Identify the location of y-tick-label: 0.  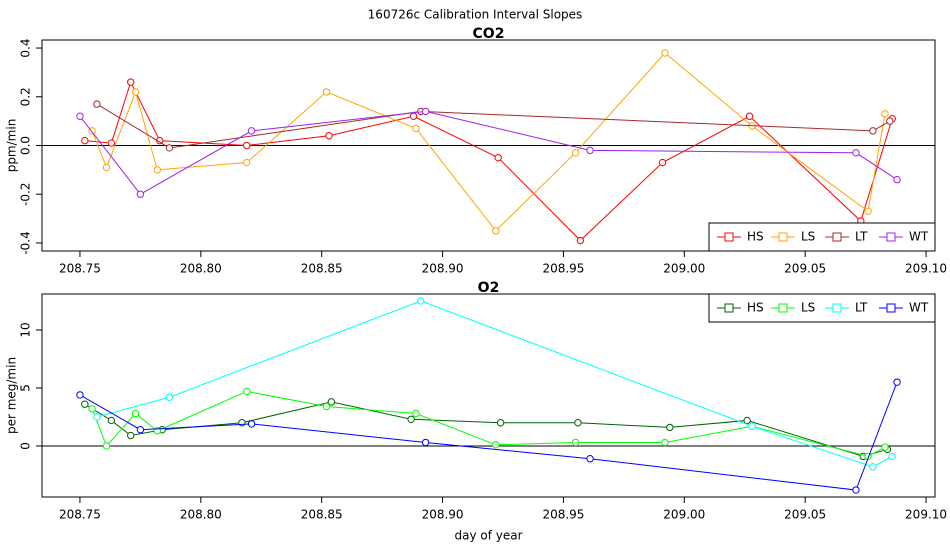
(26, 446).